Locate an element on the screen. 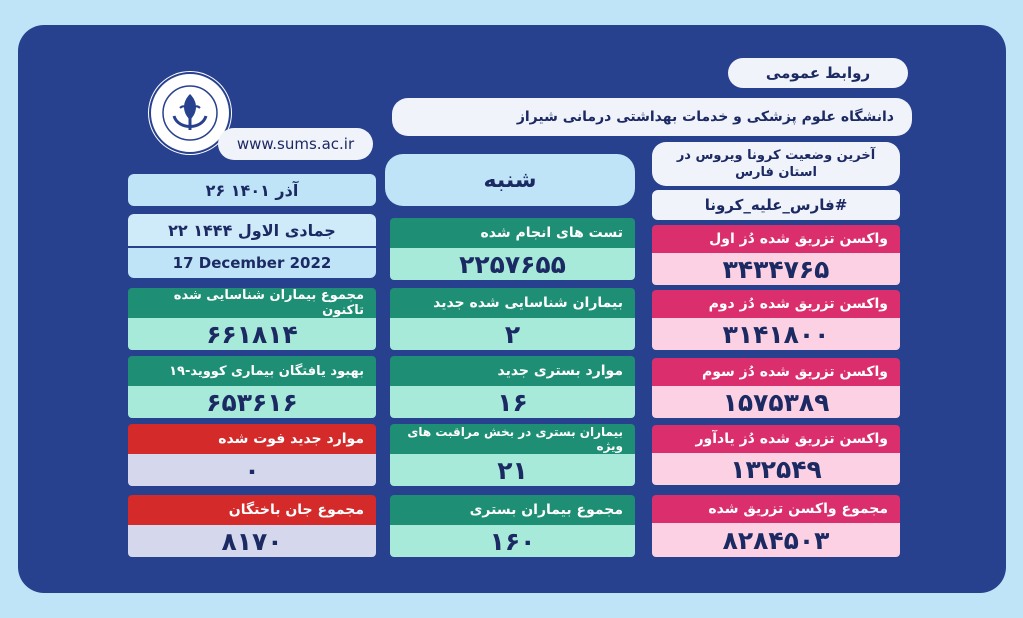 The height and width of the screenshot is (618, 1023). status-title: آخرین وضعیت کرونا ویروس در استان فارس is located at coordinates (776, 164).